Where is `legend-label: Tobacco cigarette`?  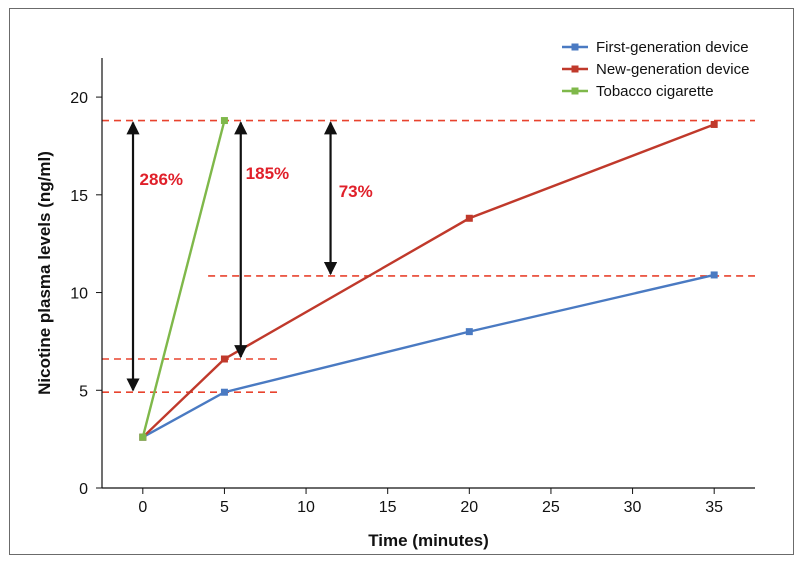
legend-label: Tobacco cigarette is located at coordinates (655, 91).